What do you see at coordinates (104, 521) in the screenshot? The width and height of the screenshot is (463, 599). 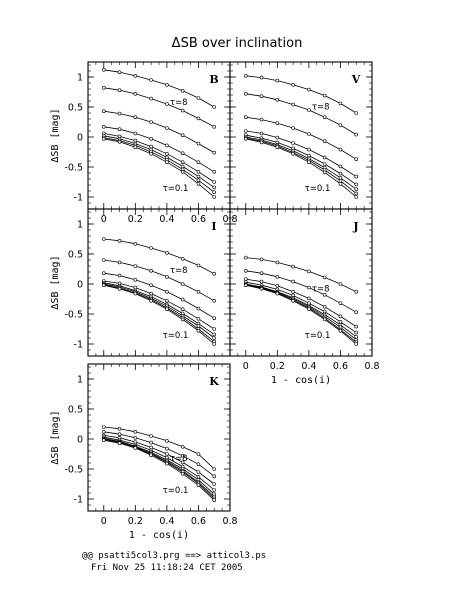 I see `x-tick-label: 0` at bounding box center [104, 521].